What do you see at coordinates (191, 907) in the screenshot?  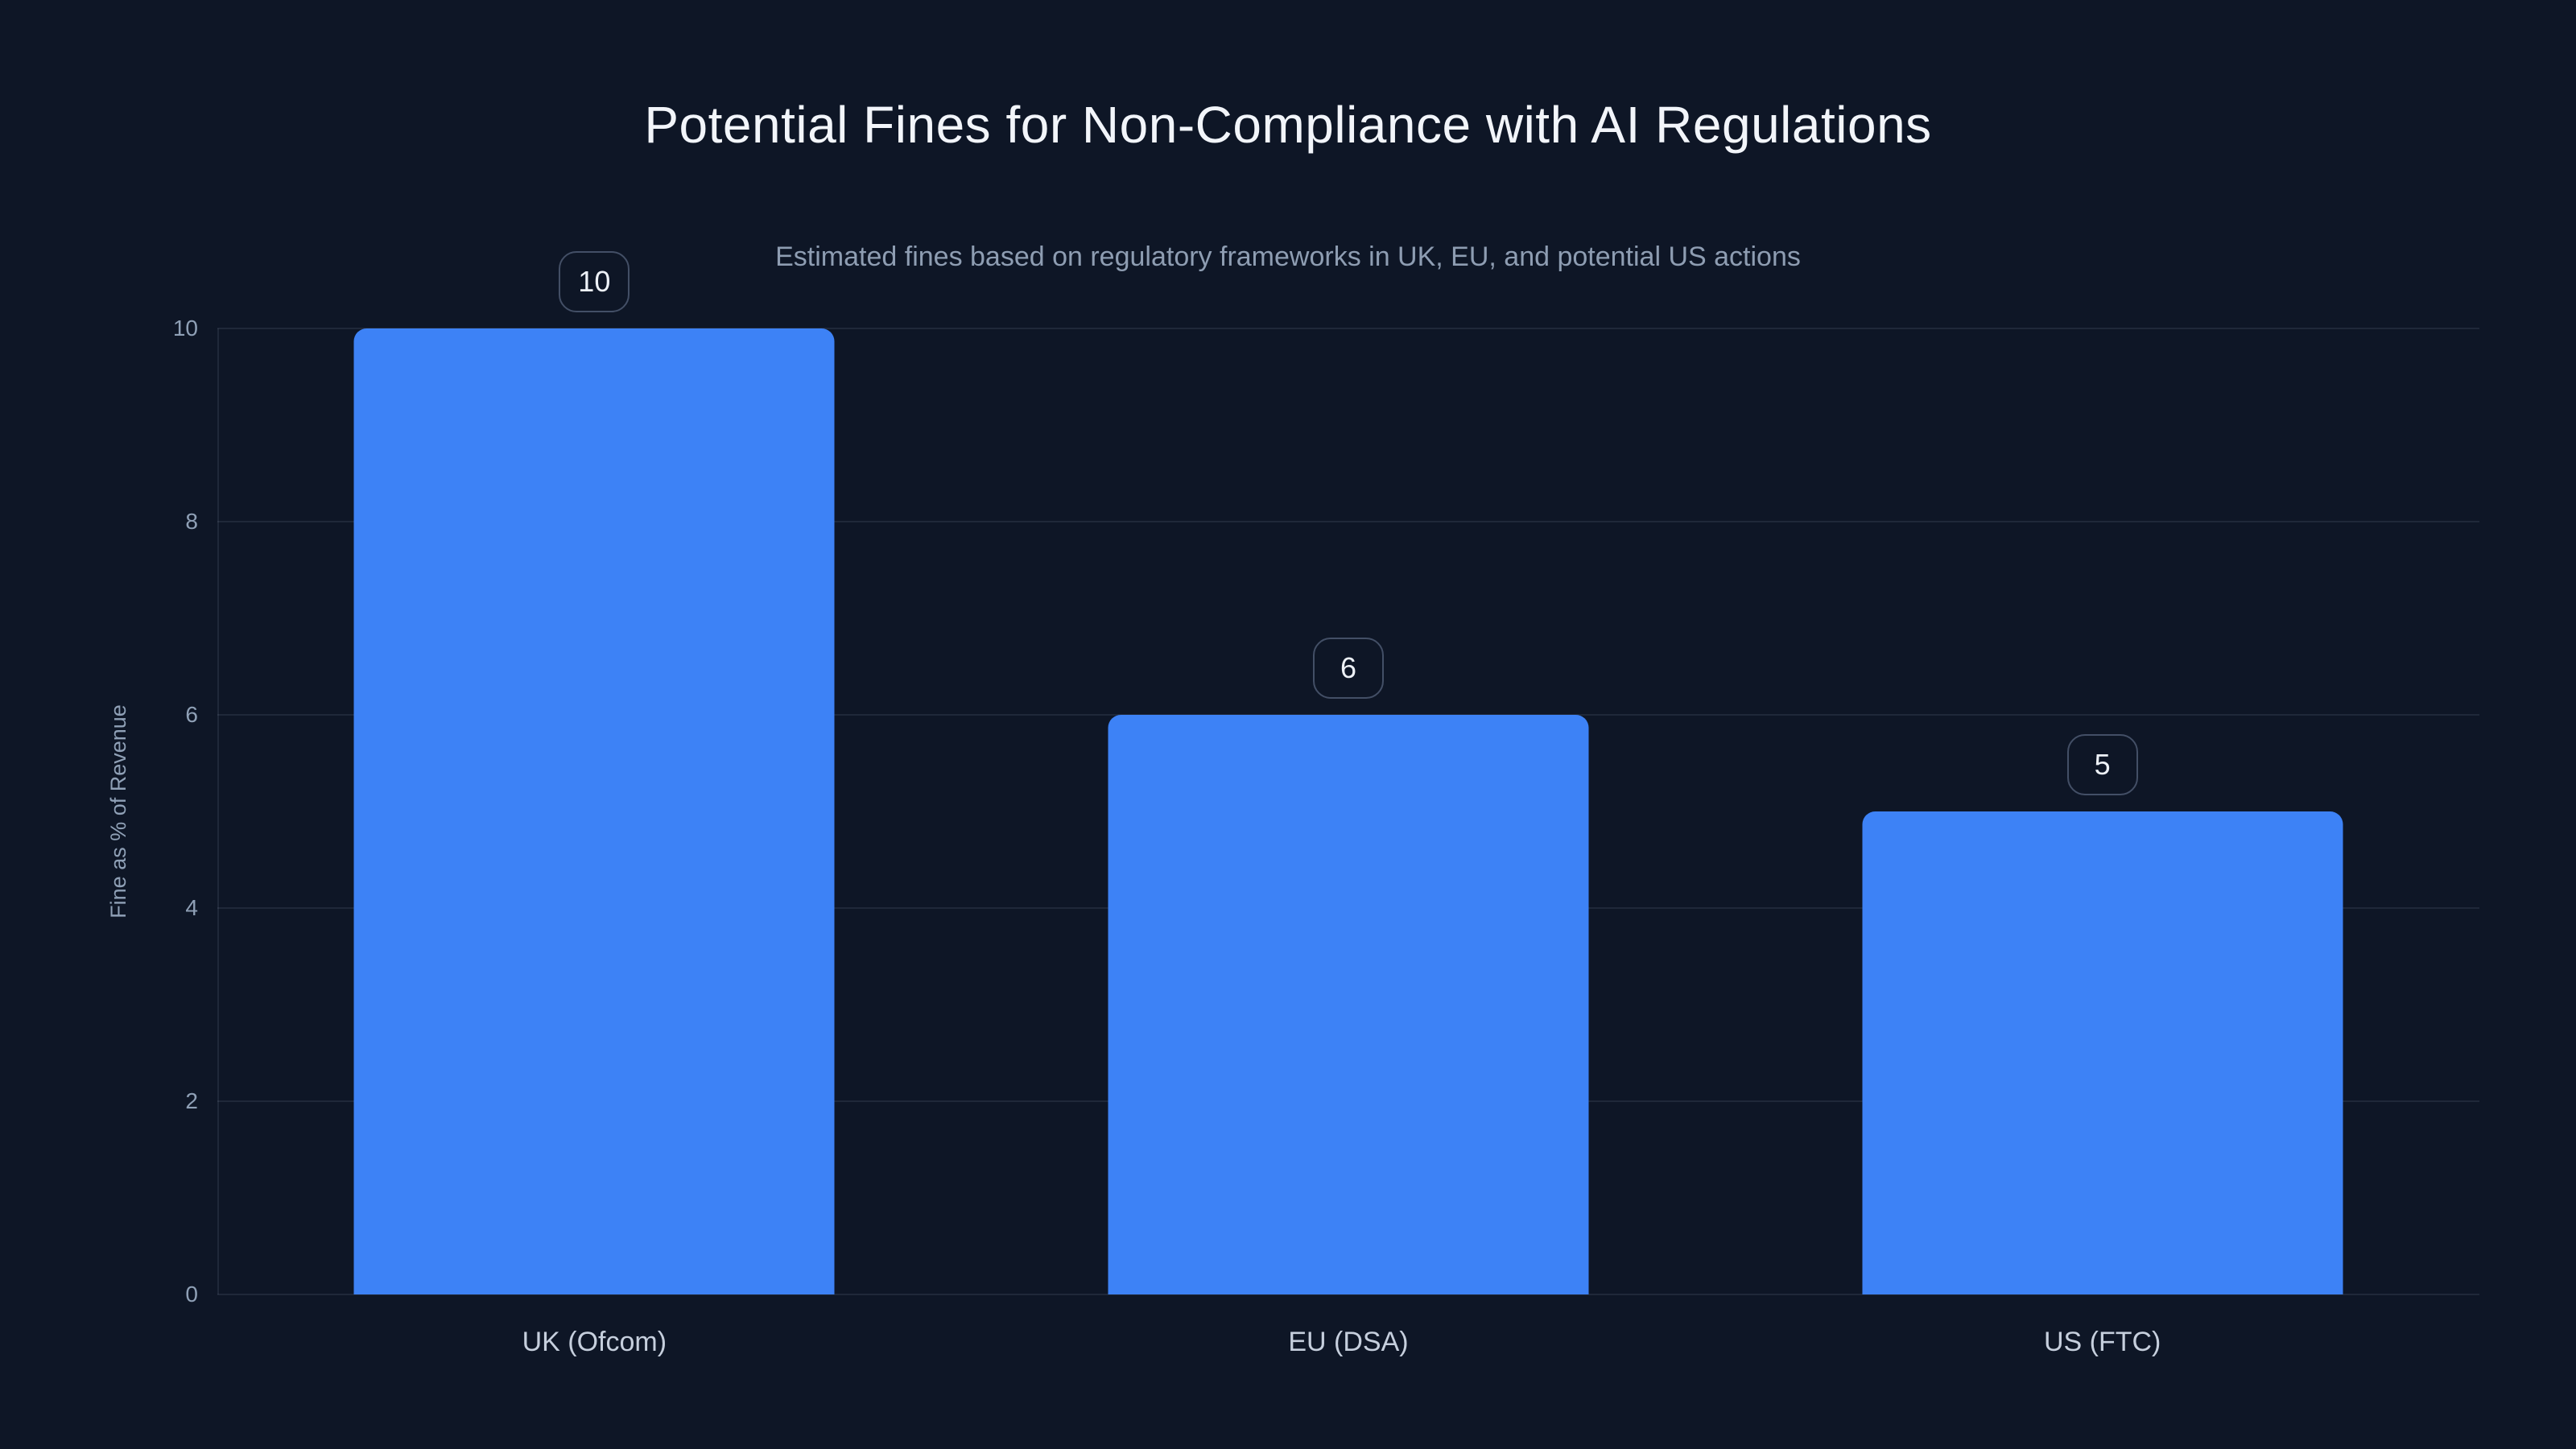 I see `y-axis-tick-label: 4` at bounding box center [191, 907].